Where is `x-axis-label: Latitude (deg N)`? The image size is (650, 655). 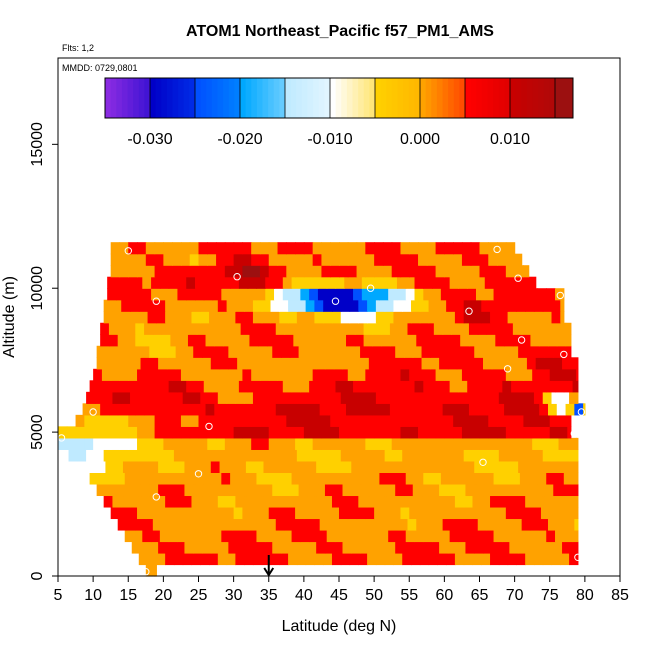
x-axis-label: Latitude (deg N) is located at coordinates (339, 626).